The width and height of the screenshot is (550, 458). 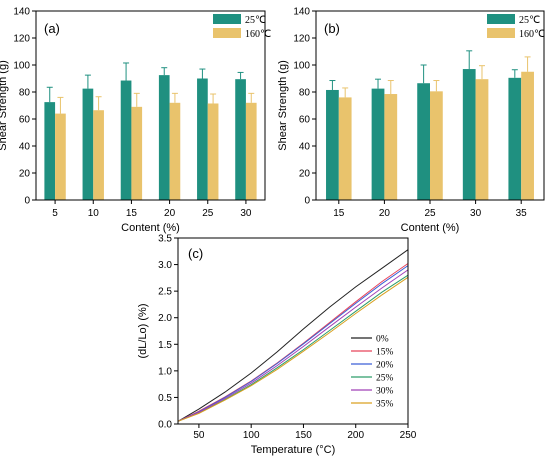 What do you see at coordinates (165, 239) in the screenshot?
I see `y-tick-label: 3.5` at bounding box center [165, 239].